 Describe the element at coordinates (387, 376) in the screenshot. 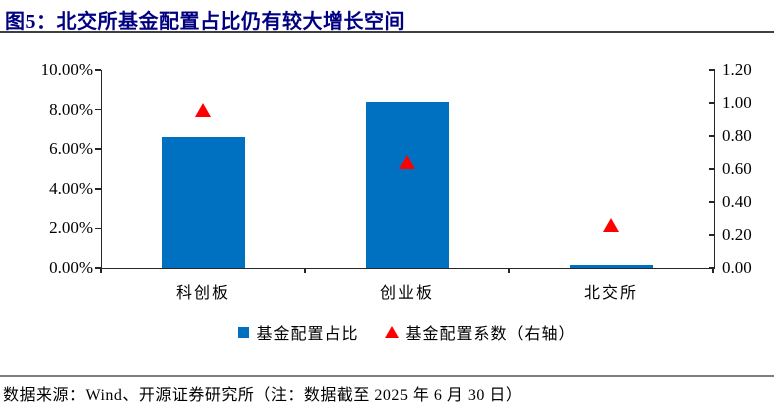

I see `footer-divider` at that location.